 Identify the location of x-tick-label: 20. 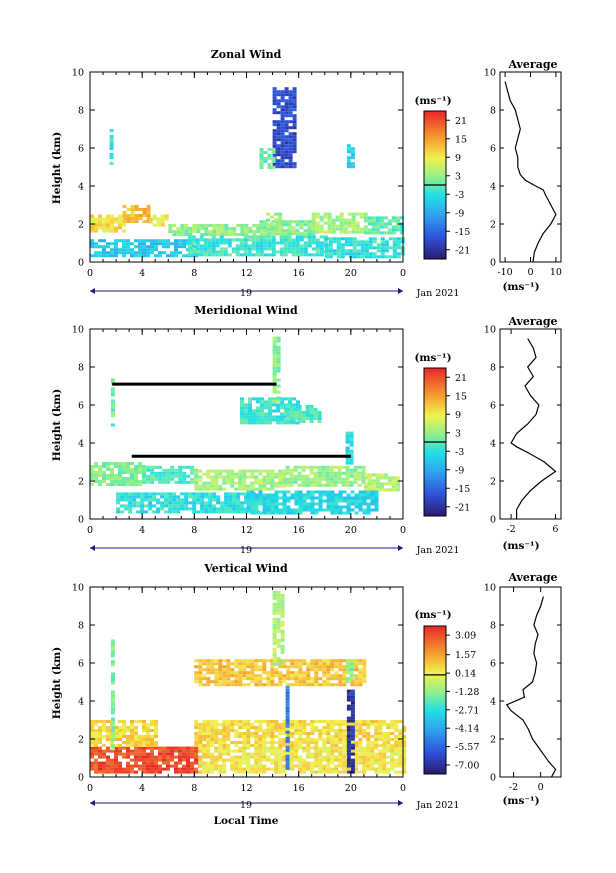
(351, 530).